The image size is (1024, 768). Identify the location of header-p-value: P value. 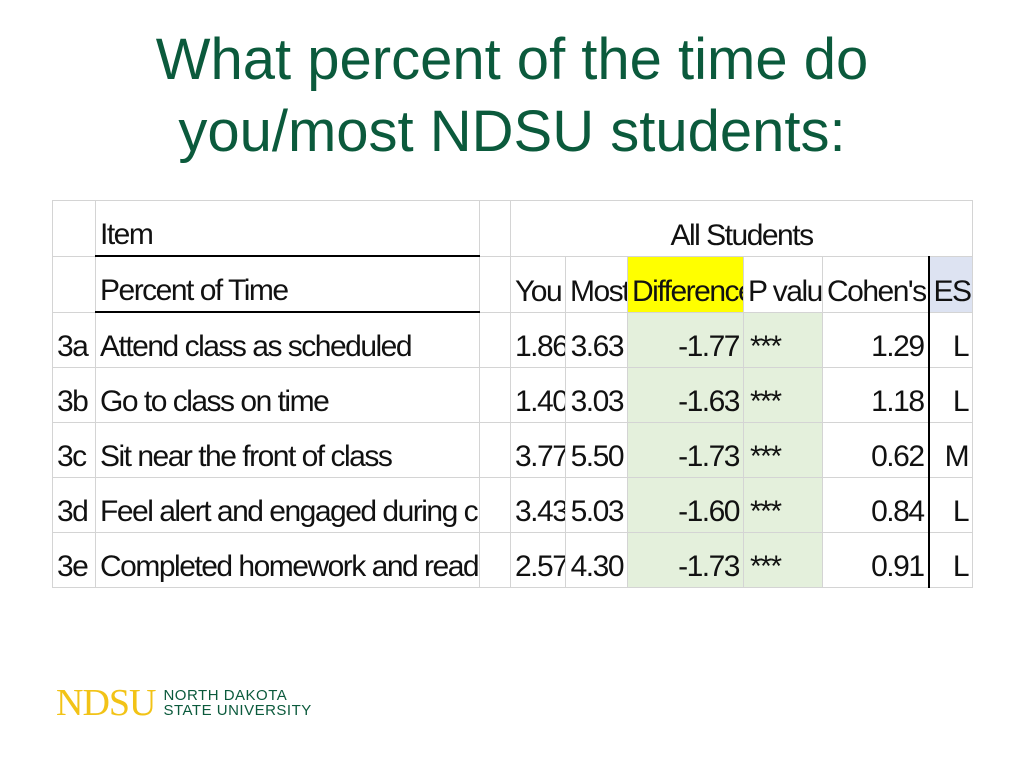
(783, 284).